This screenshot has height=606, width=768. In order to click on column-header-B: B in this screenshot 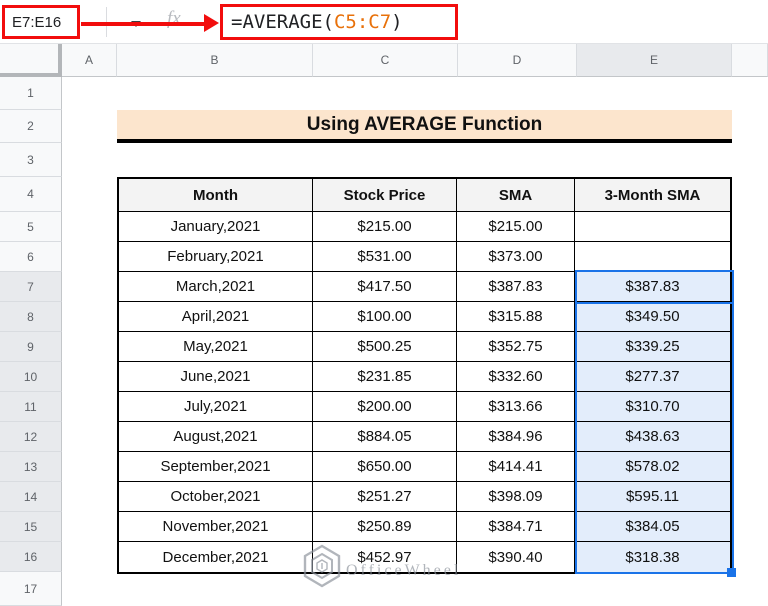, I will do `click(215, 60)`.